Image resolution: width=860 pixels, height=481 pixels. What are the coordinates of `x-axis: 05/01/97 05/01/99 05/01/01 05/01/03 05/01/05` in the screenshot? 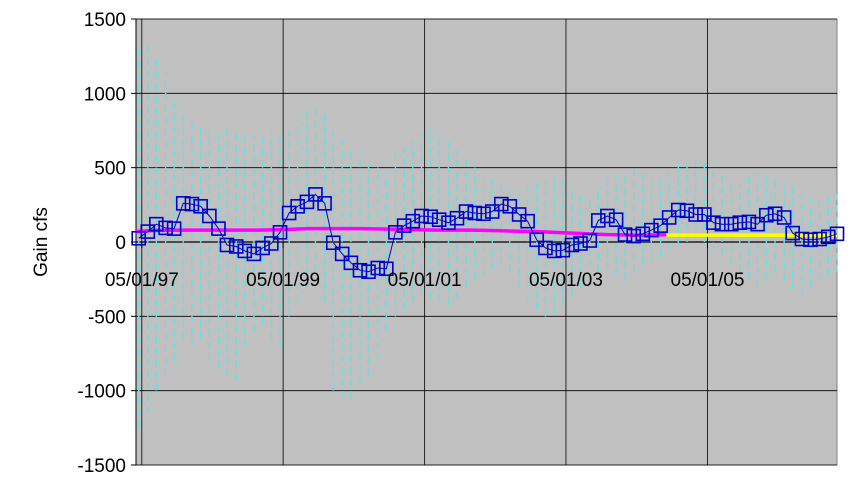 It's located at (425, 280).